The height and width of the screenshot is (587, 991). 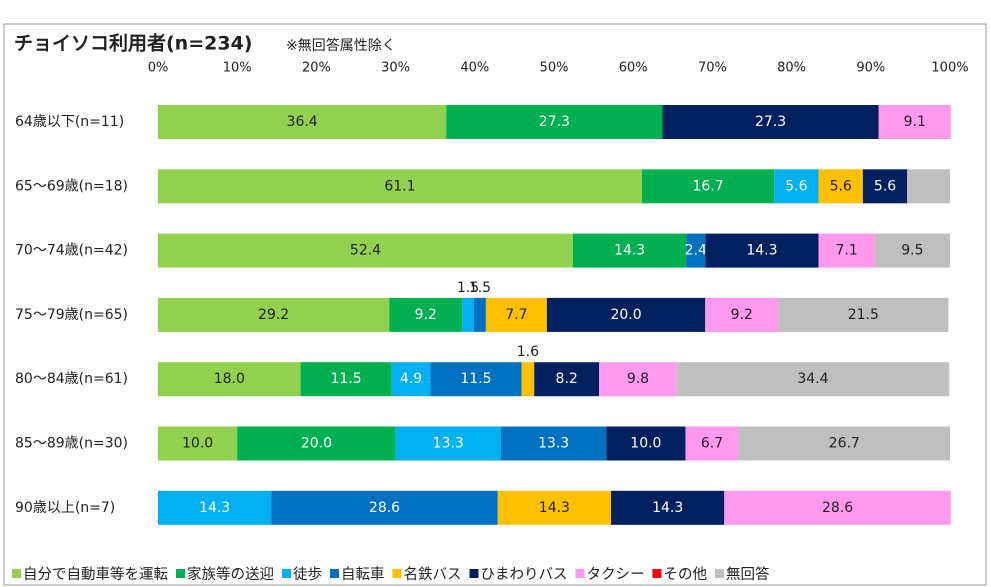 What do you see at coordinates (341, 45) in the screenshot?
I see `chart-subtitle: ※無回答属性除く` at bounding box center [341, 45].